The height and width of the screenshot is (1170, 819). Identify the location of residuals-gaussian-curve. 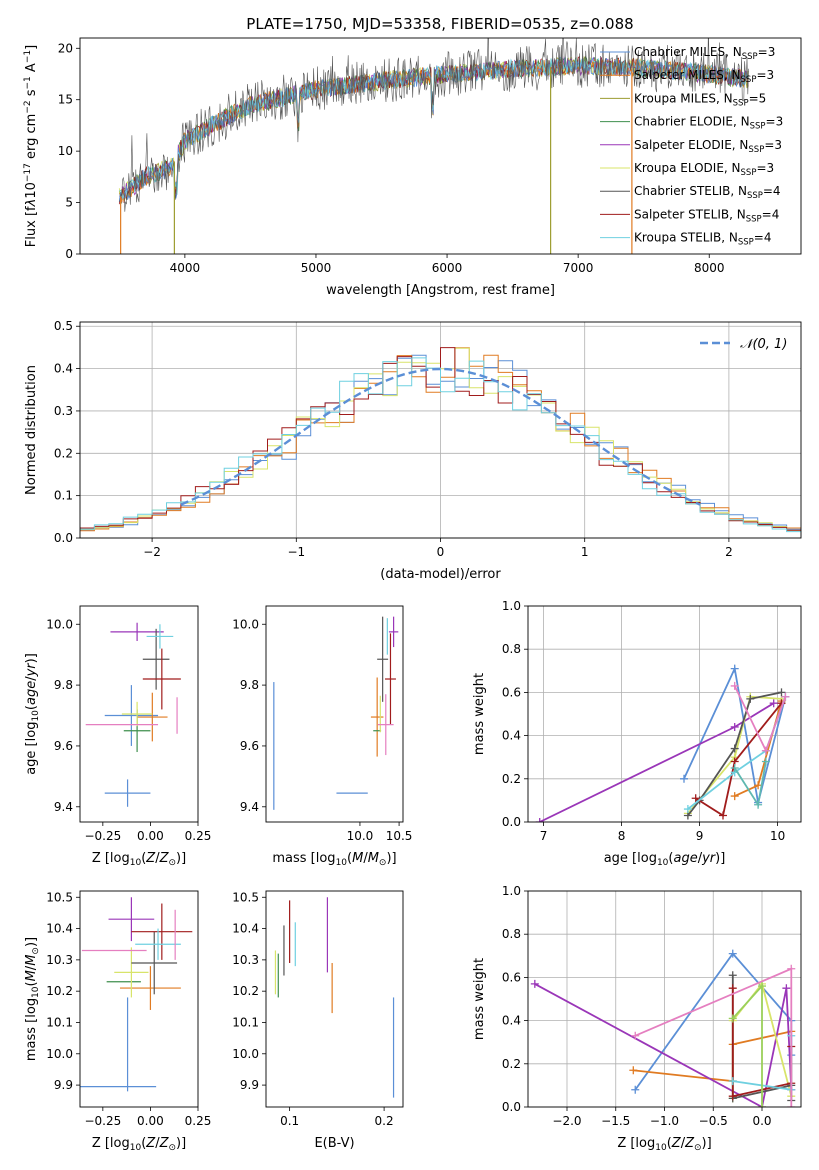
(440, 436).